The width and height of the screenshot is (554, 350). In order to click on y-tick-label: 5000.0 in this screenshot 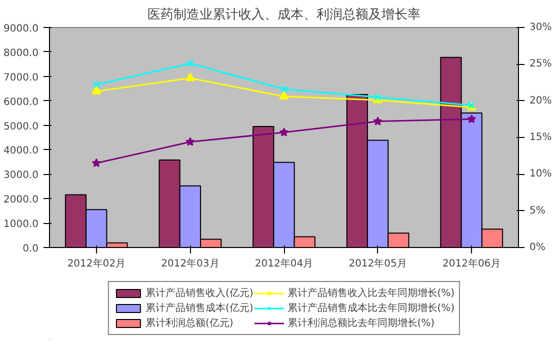, I will do `click(21, 126)`.